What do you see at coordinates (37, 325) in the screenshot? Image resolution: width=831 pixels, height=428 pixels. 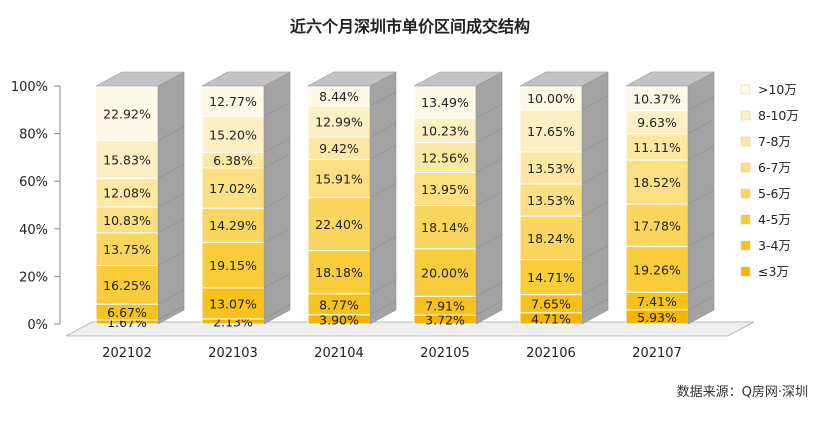 I see `y-tick-label: 0%` at bounding box center [37, 325].